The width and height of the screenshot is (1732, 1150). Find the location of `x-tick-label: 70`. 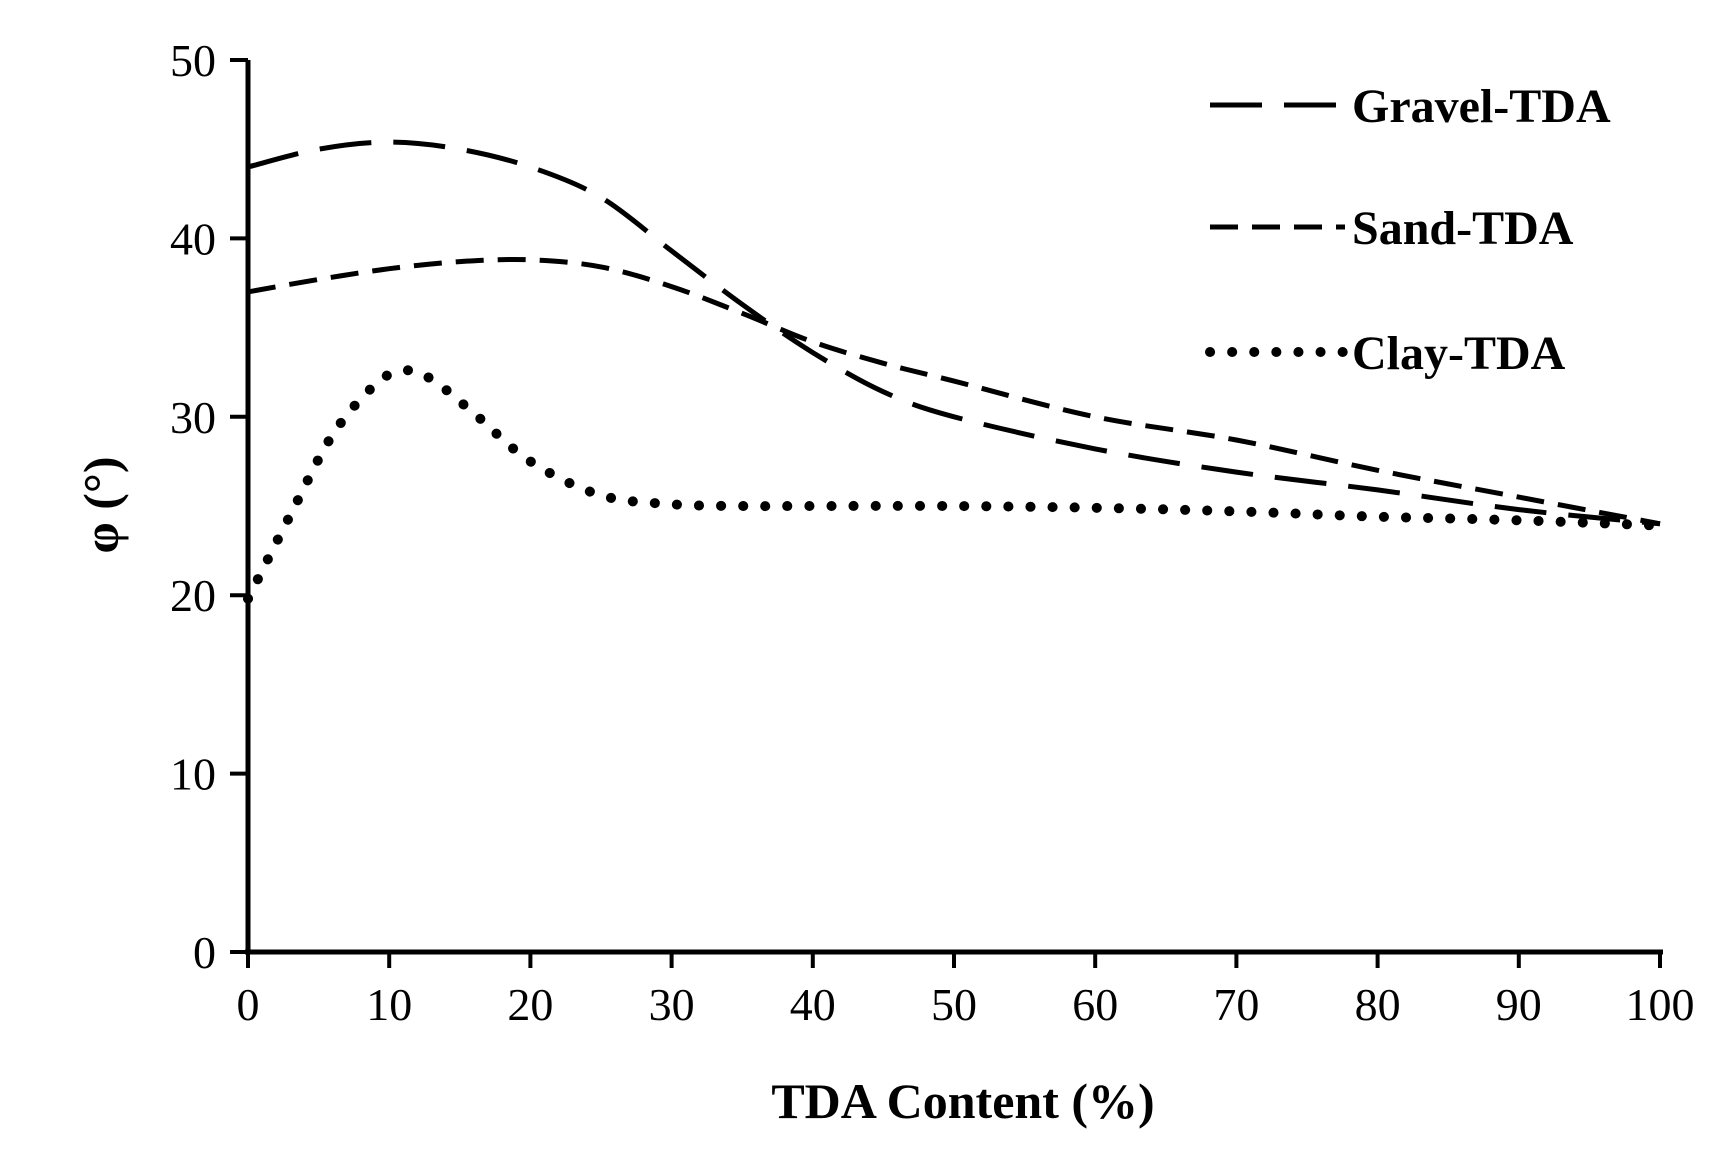

x-tick-label: 70 is located at coordinates (1236, 1004).